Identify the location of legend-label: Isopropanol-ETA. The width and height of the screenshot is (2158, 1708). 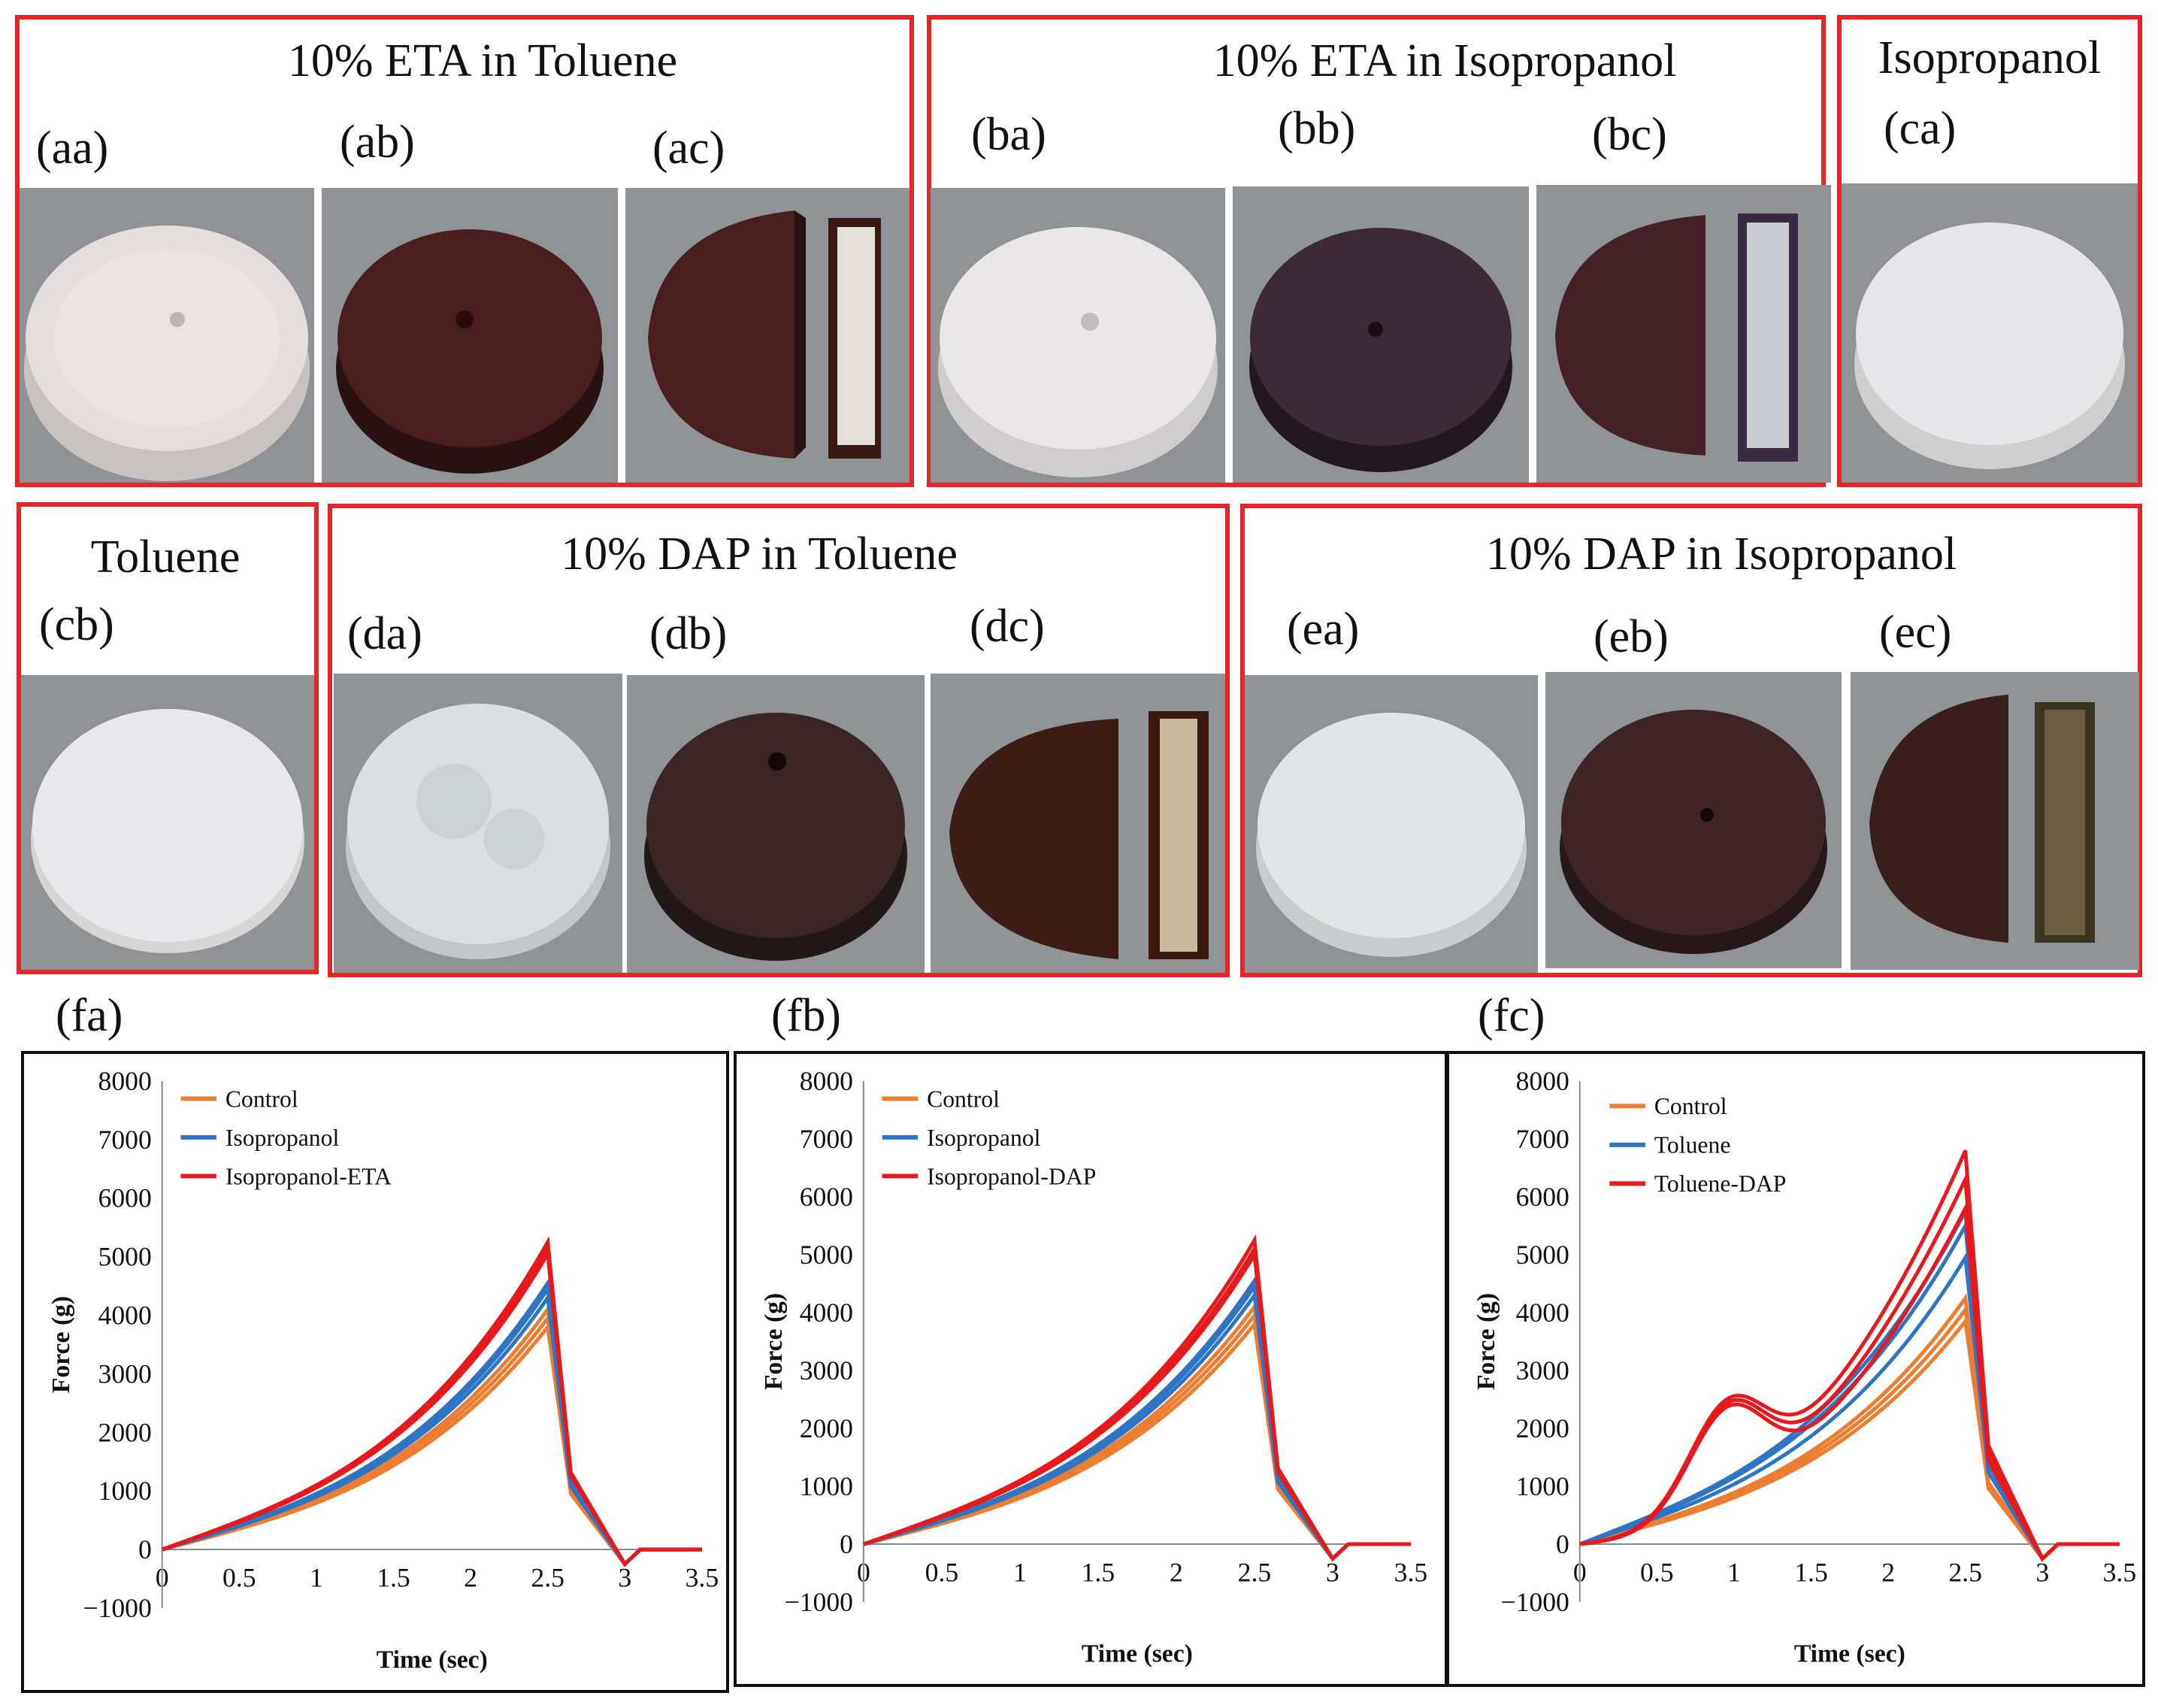
(308, 1176).